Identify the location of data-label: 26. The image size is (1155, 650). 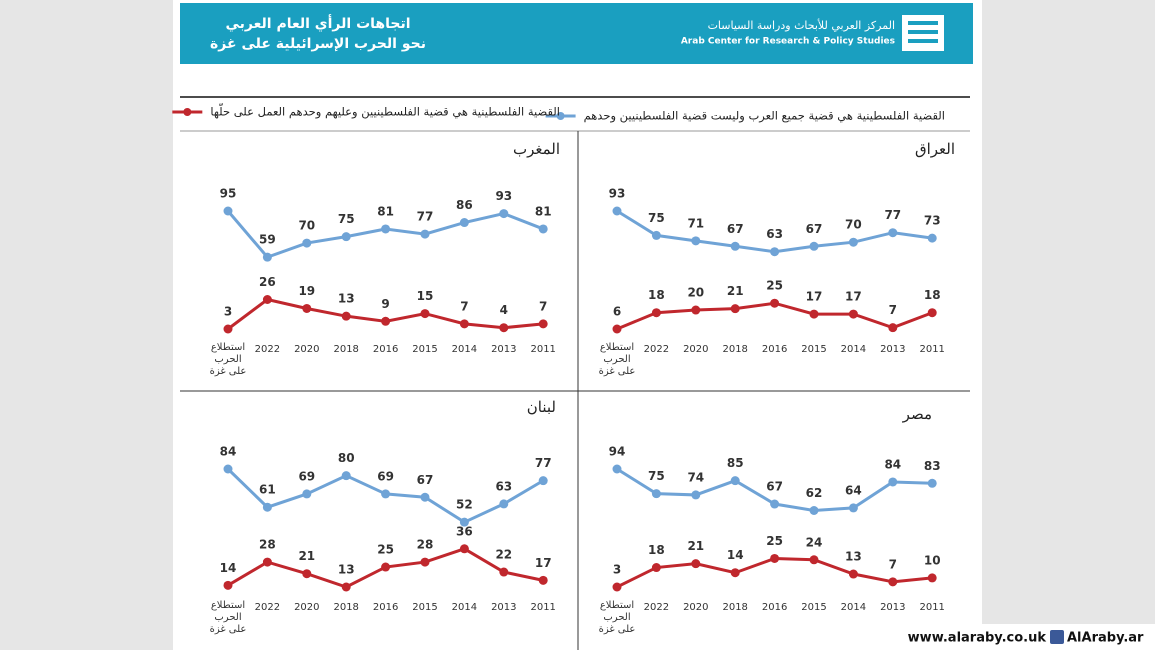
(267, 282).